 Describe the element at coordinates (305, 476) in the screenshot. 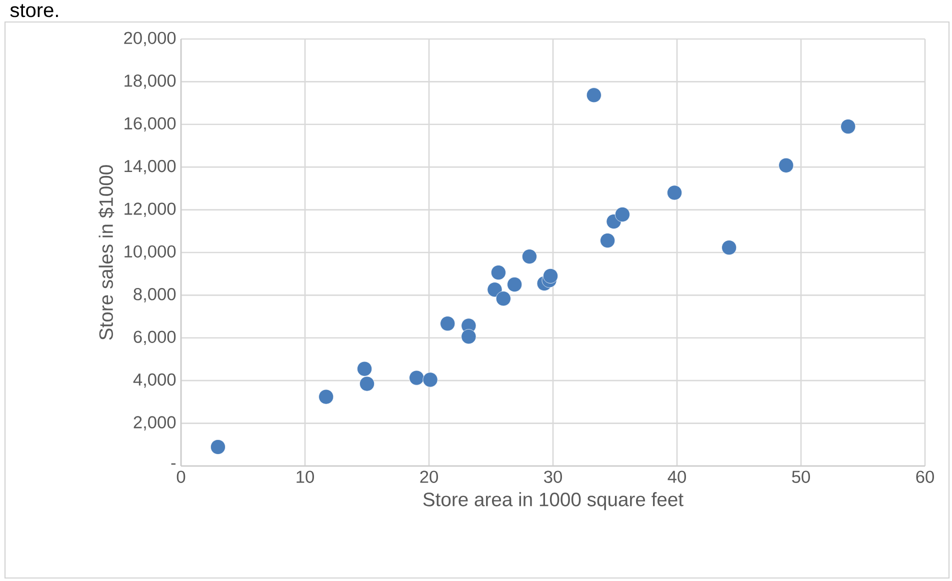

I see `x-tick-label: 10` at that location.